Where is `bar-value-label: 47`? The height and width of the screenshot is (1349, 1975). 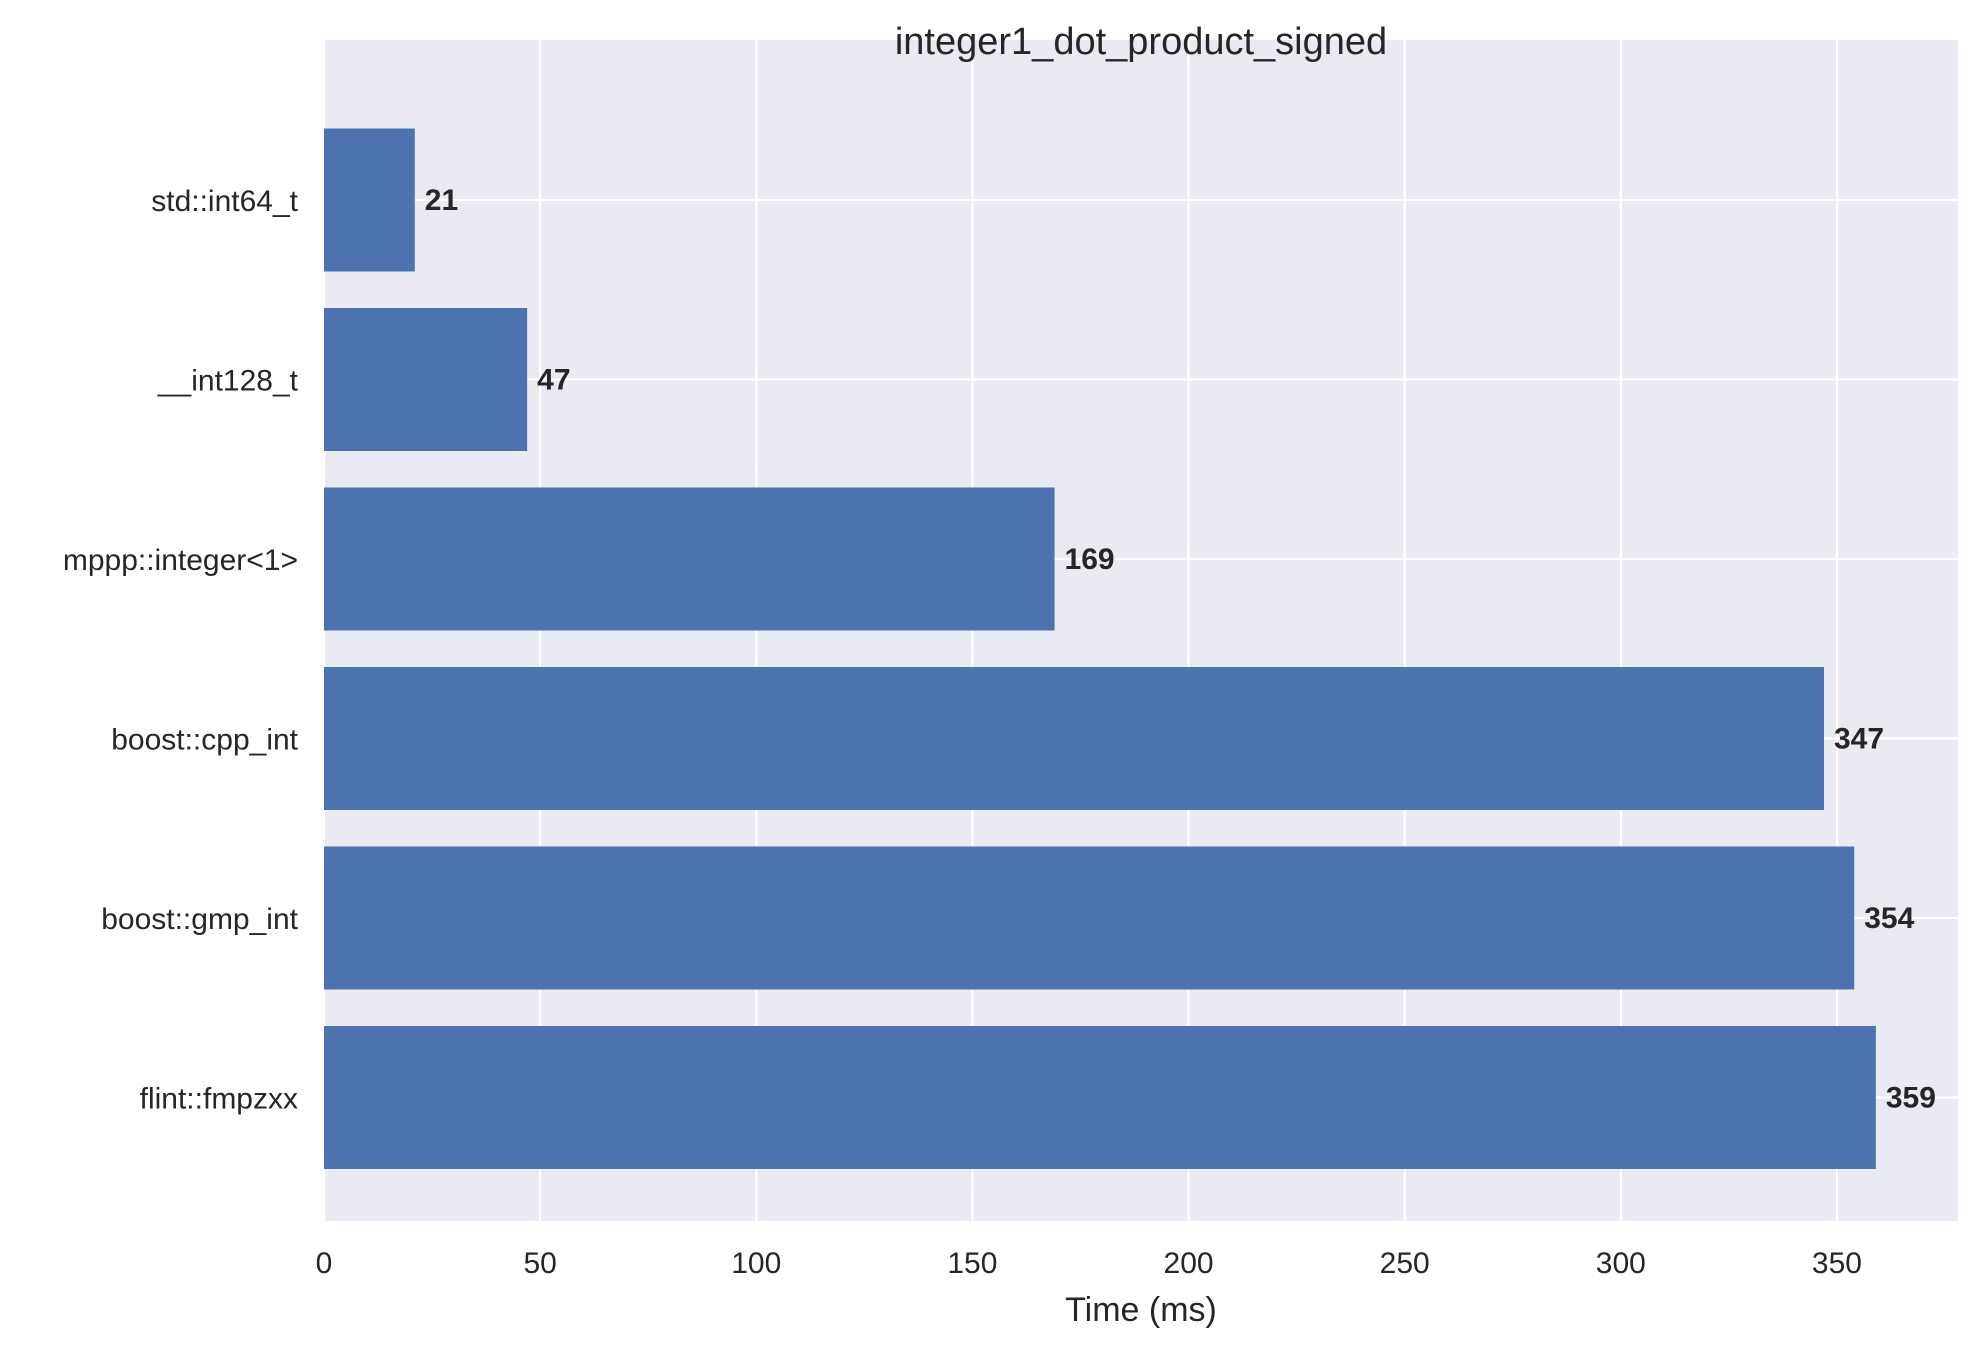 bar-value-label: 47 is located at coordinates (553, 380).